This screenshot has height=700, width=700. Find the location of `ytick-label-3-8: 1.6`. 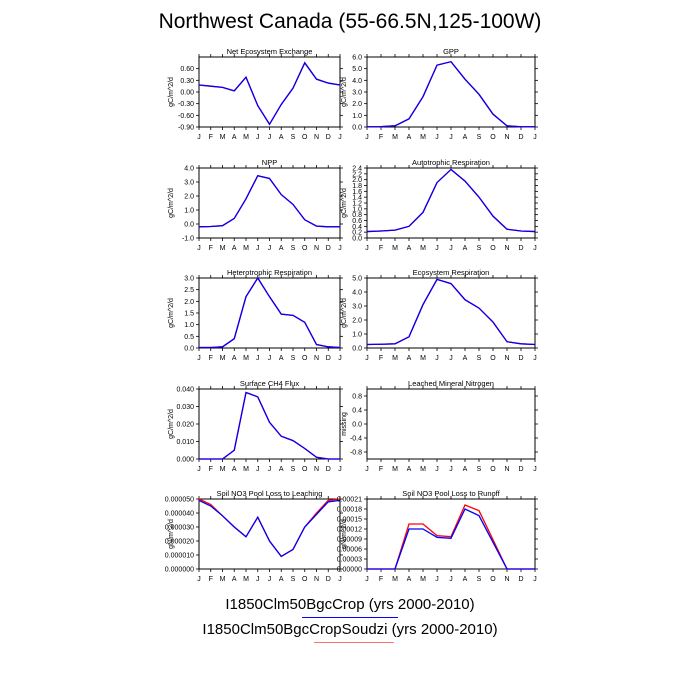

ytick-label-3-8: 1.6 is located at coordinates (357, 192).